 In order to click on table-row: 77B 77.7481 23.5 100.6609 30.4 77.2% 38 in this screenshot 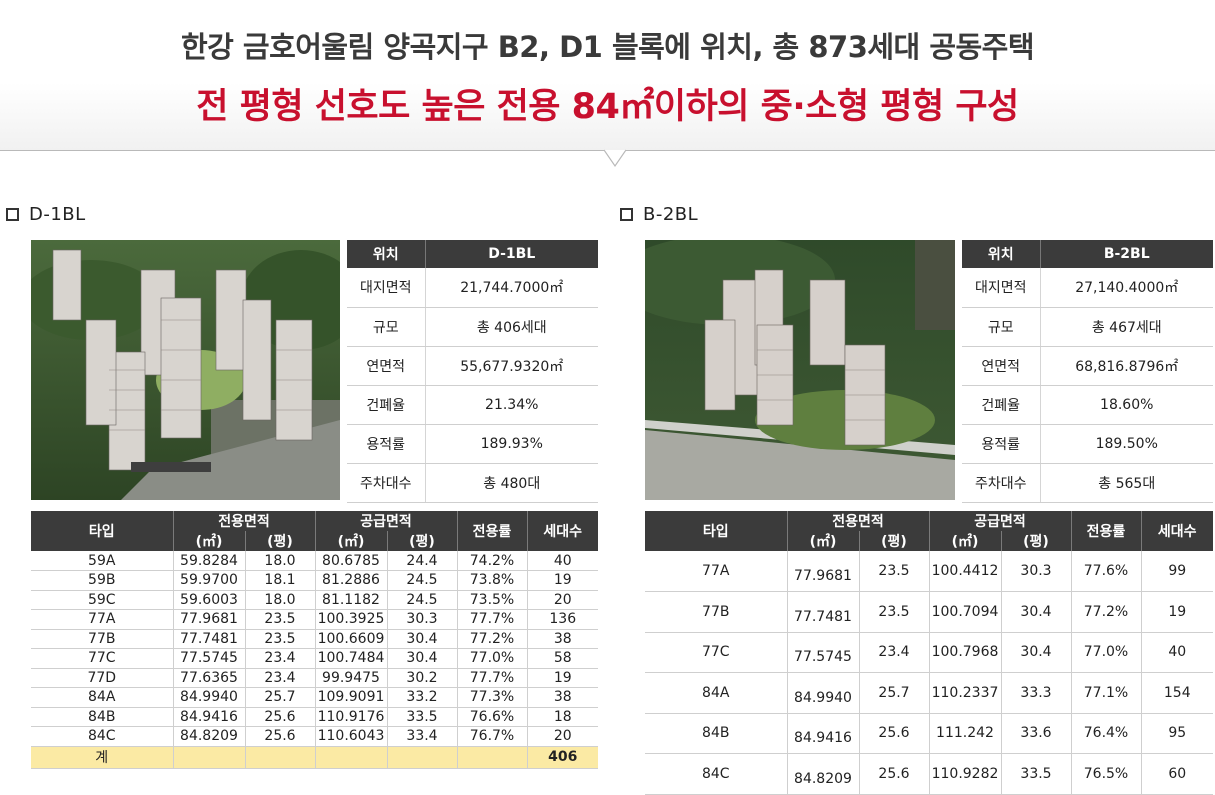, I will do `click(314, 639)`.